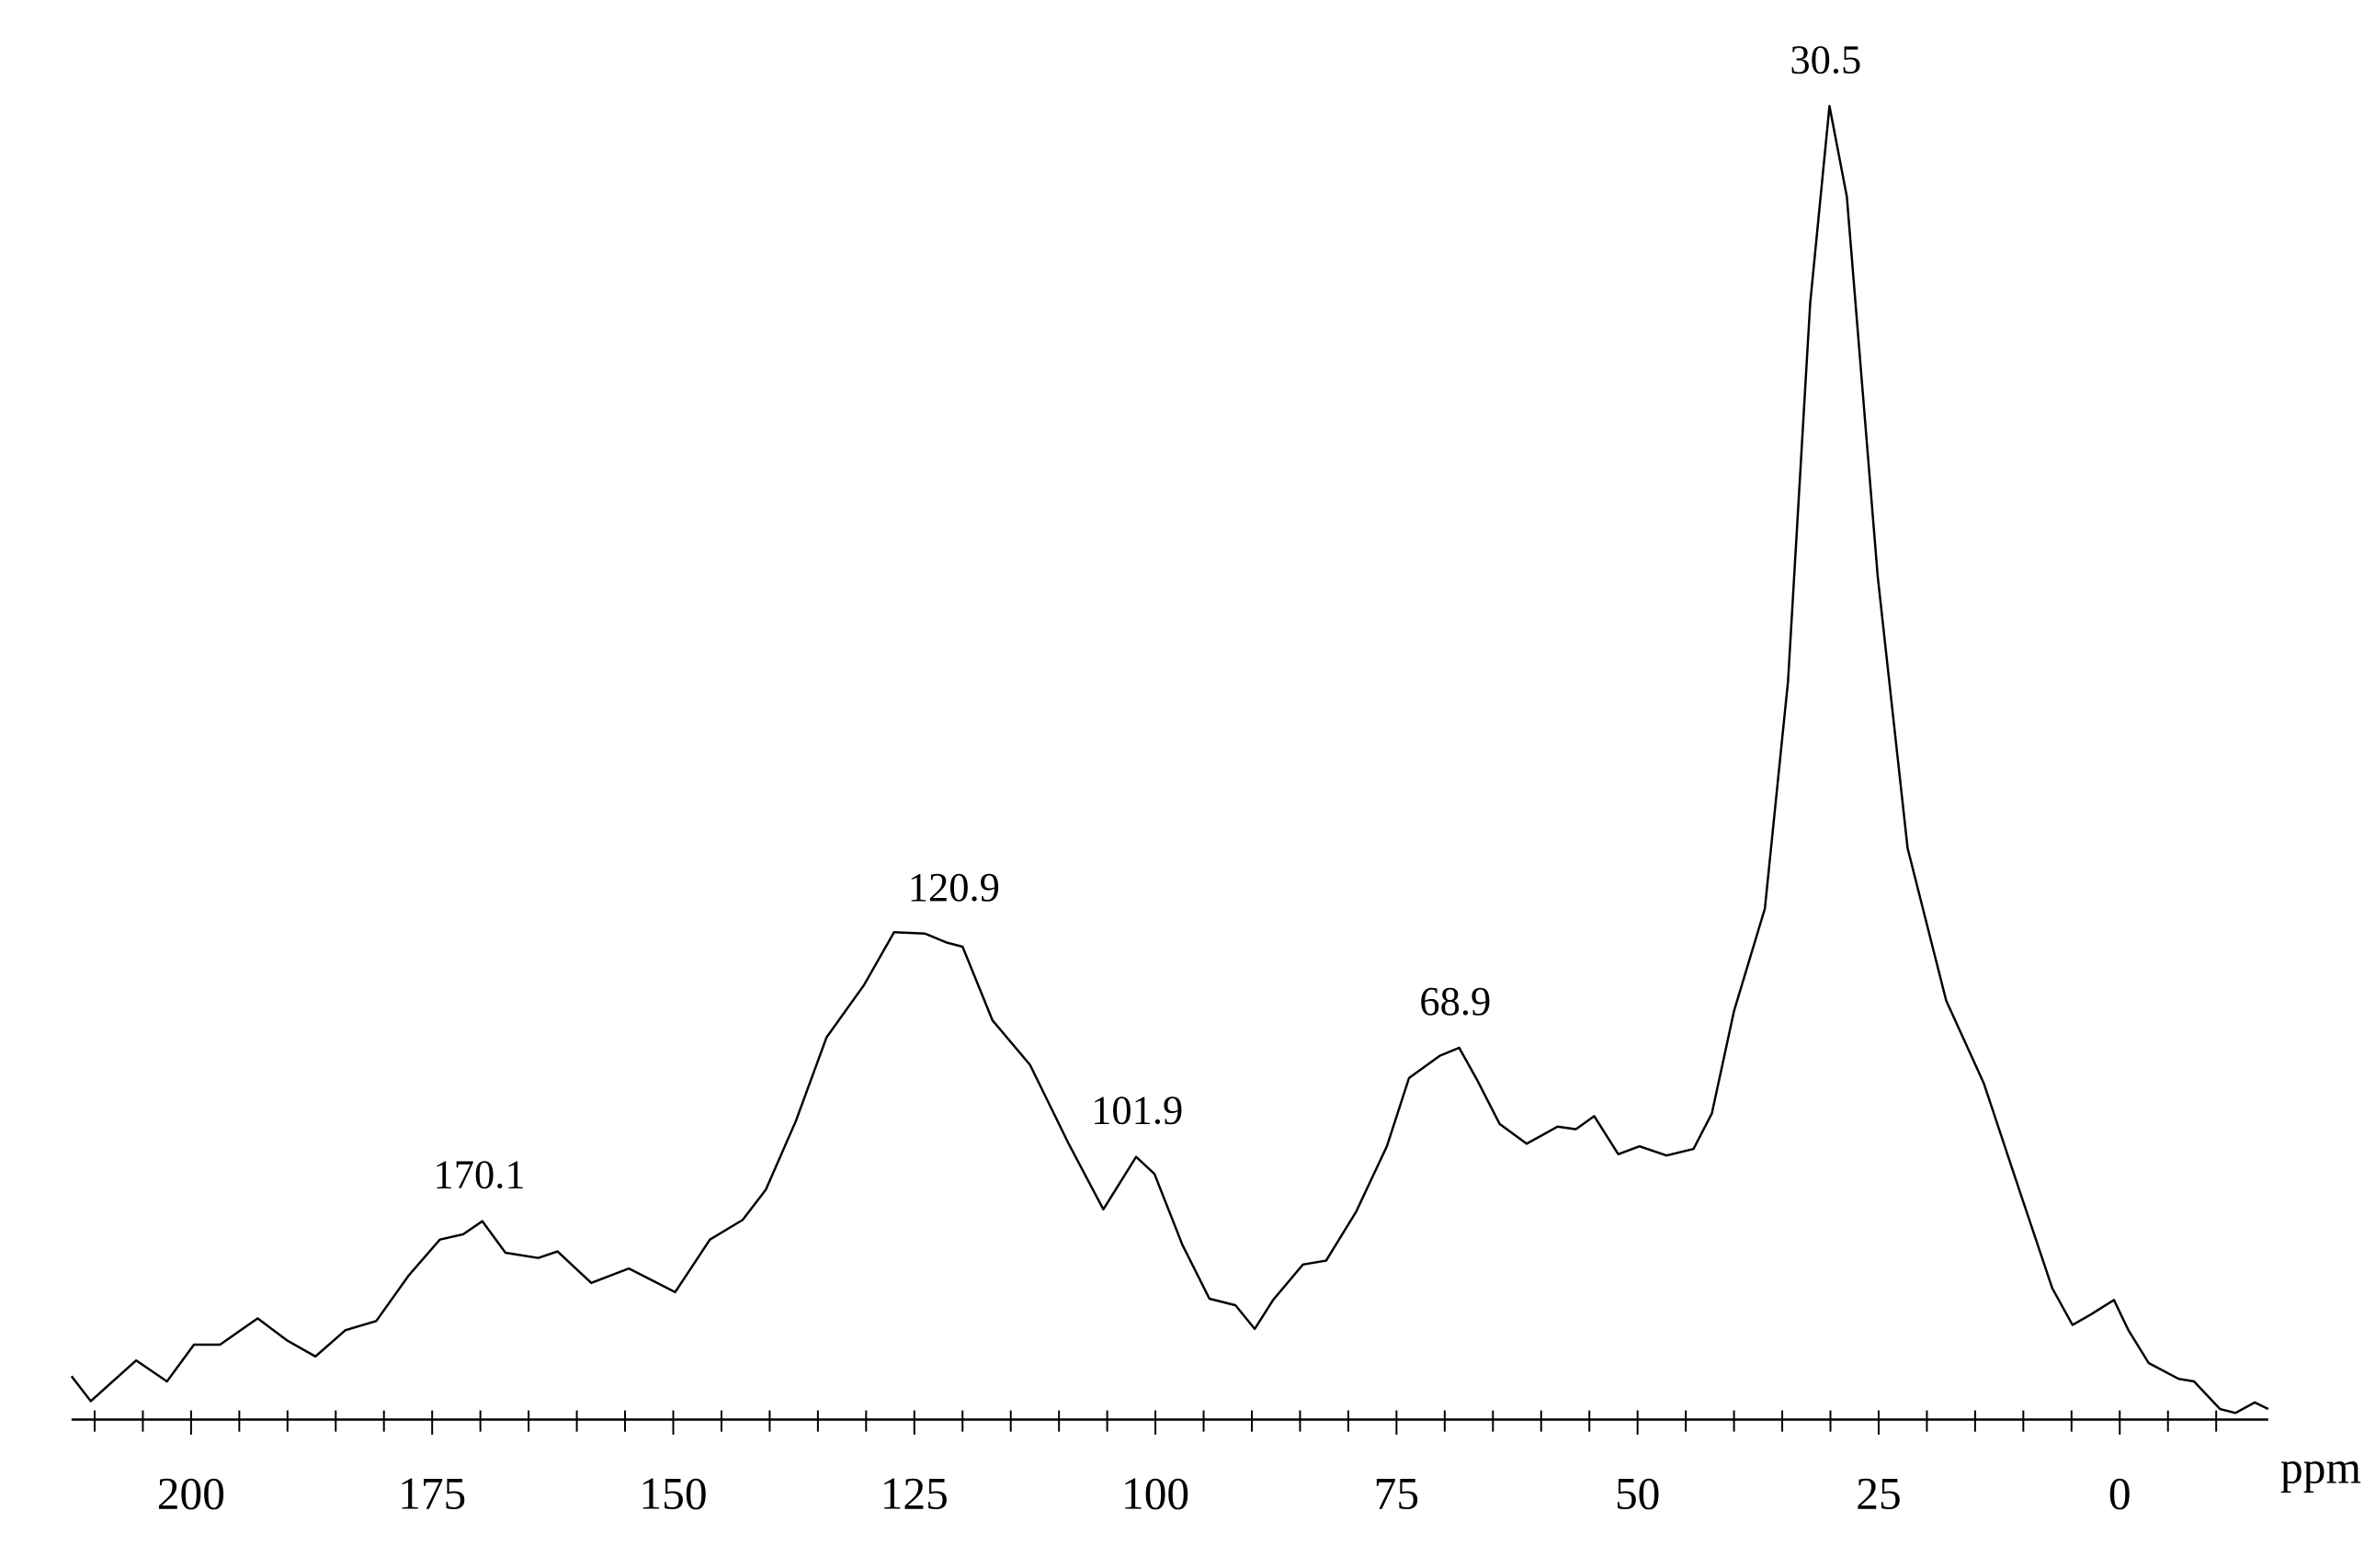  Describe the element at coordinates (954, 887) in the screenshot. I see `peak-label: 120.9` at that location.